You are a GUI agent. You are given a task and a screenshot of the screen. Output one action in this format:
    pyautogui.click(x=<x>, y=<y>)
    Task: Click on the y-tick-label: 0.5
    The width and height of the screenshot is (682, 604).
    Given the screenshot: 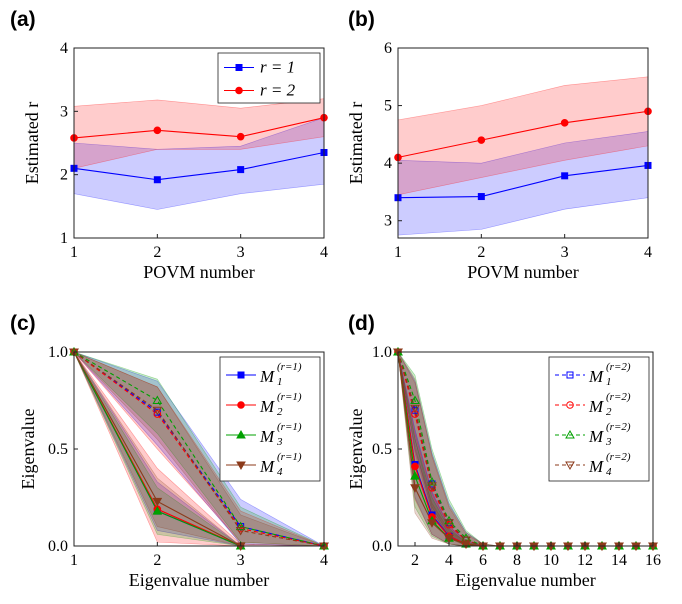 What is the action you would take?
    pyautogui.click(x=58, y=449)
    